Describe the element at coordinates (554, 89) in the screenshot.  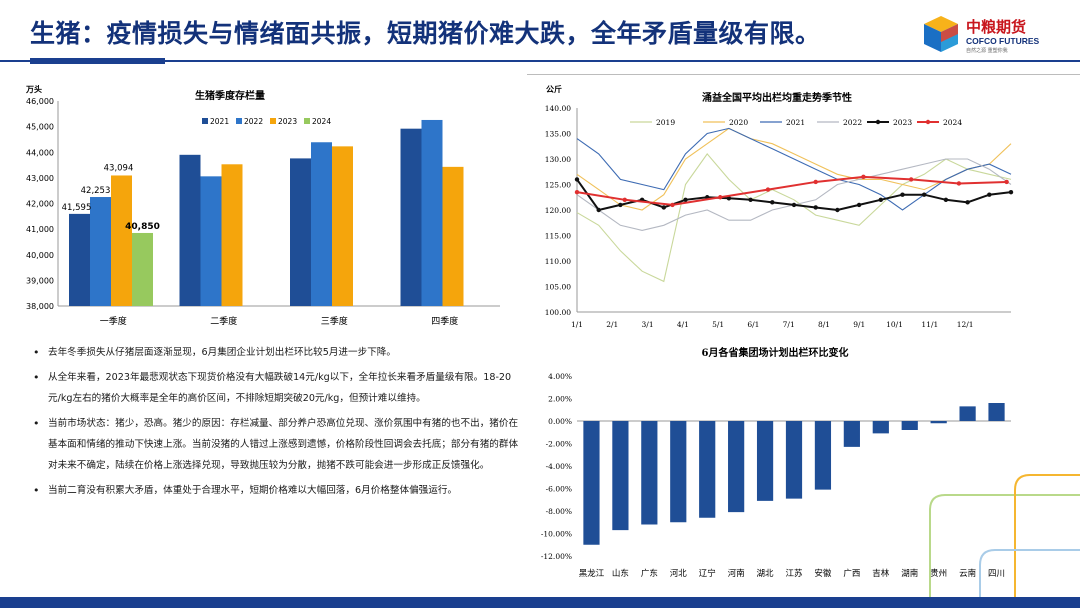
I see `y-axis-unit-label: 公斤` at that location.